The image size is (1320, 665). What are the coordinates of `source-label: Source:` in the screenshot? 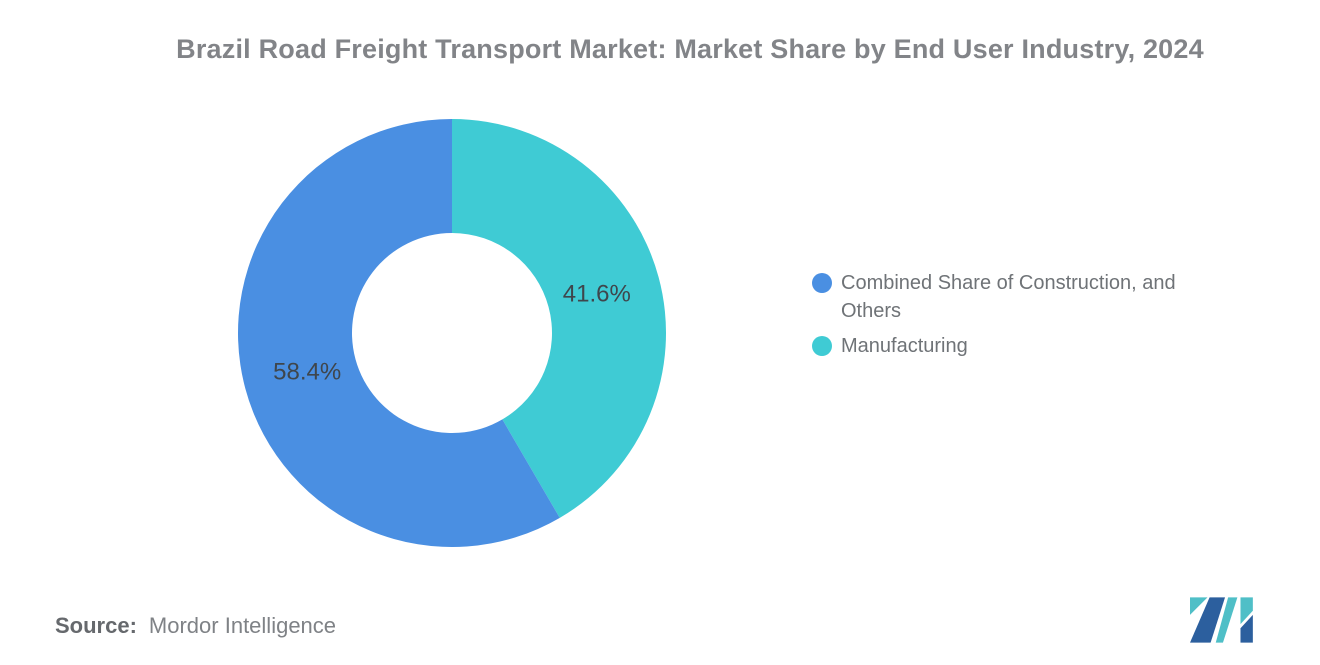 It's located at (96, 625).